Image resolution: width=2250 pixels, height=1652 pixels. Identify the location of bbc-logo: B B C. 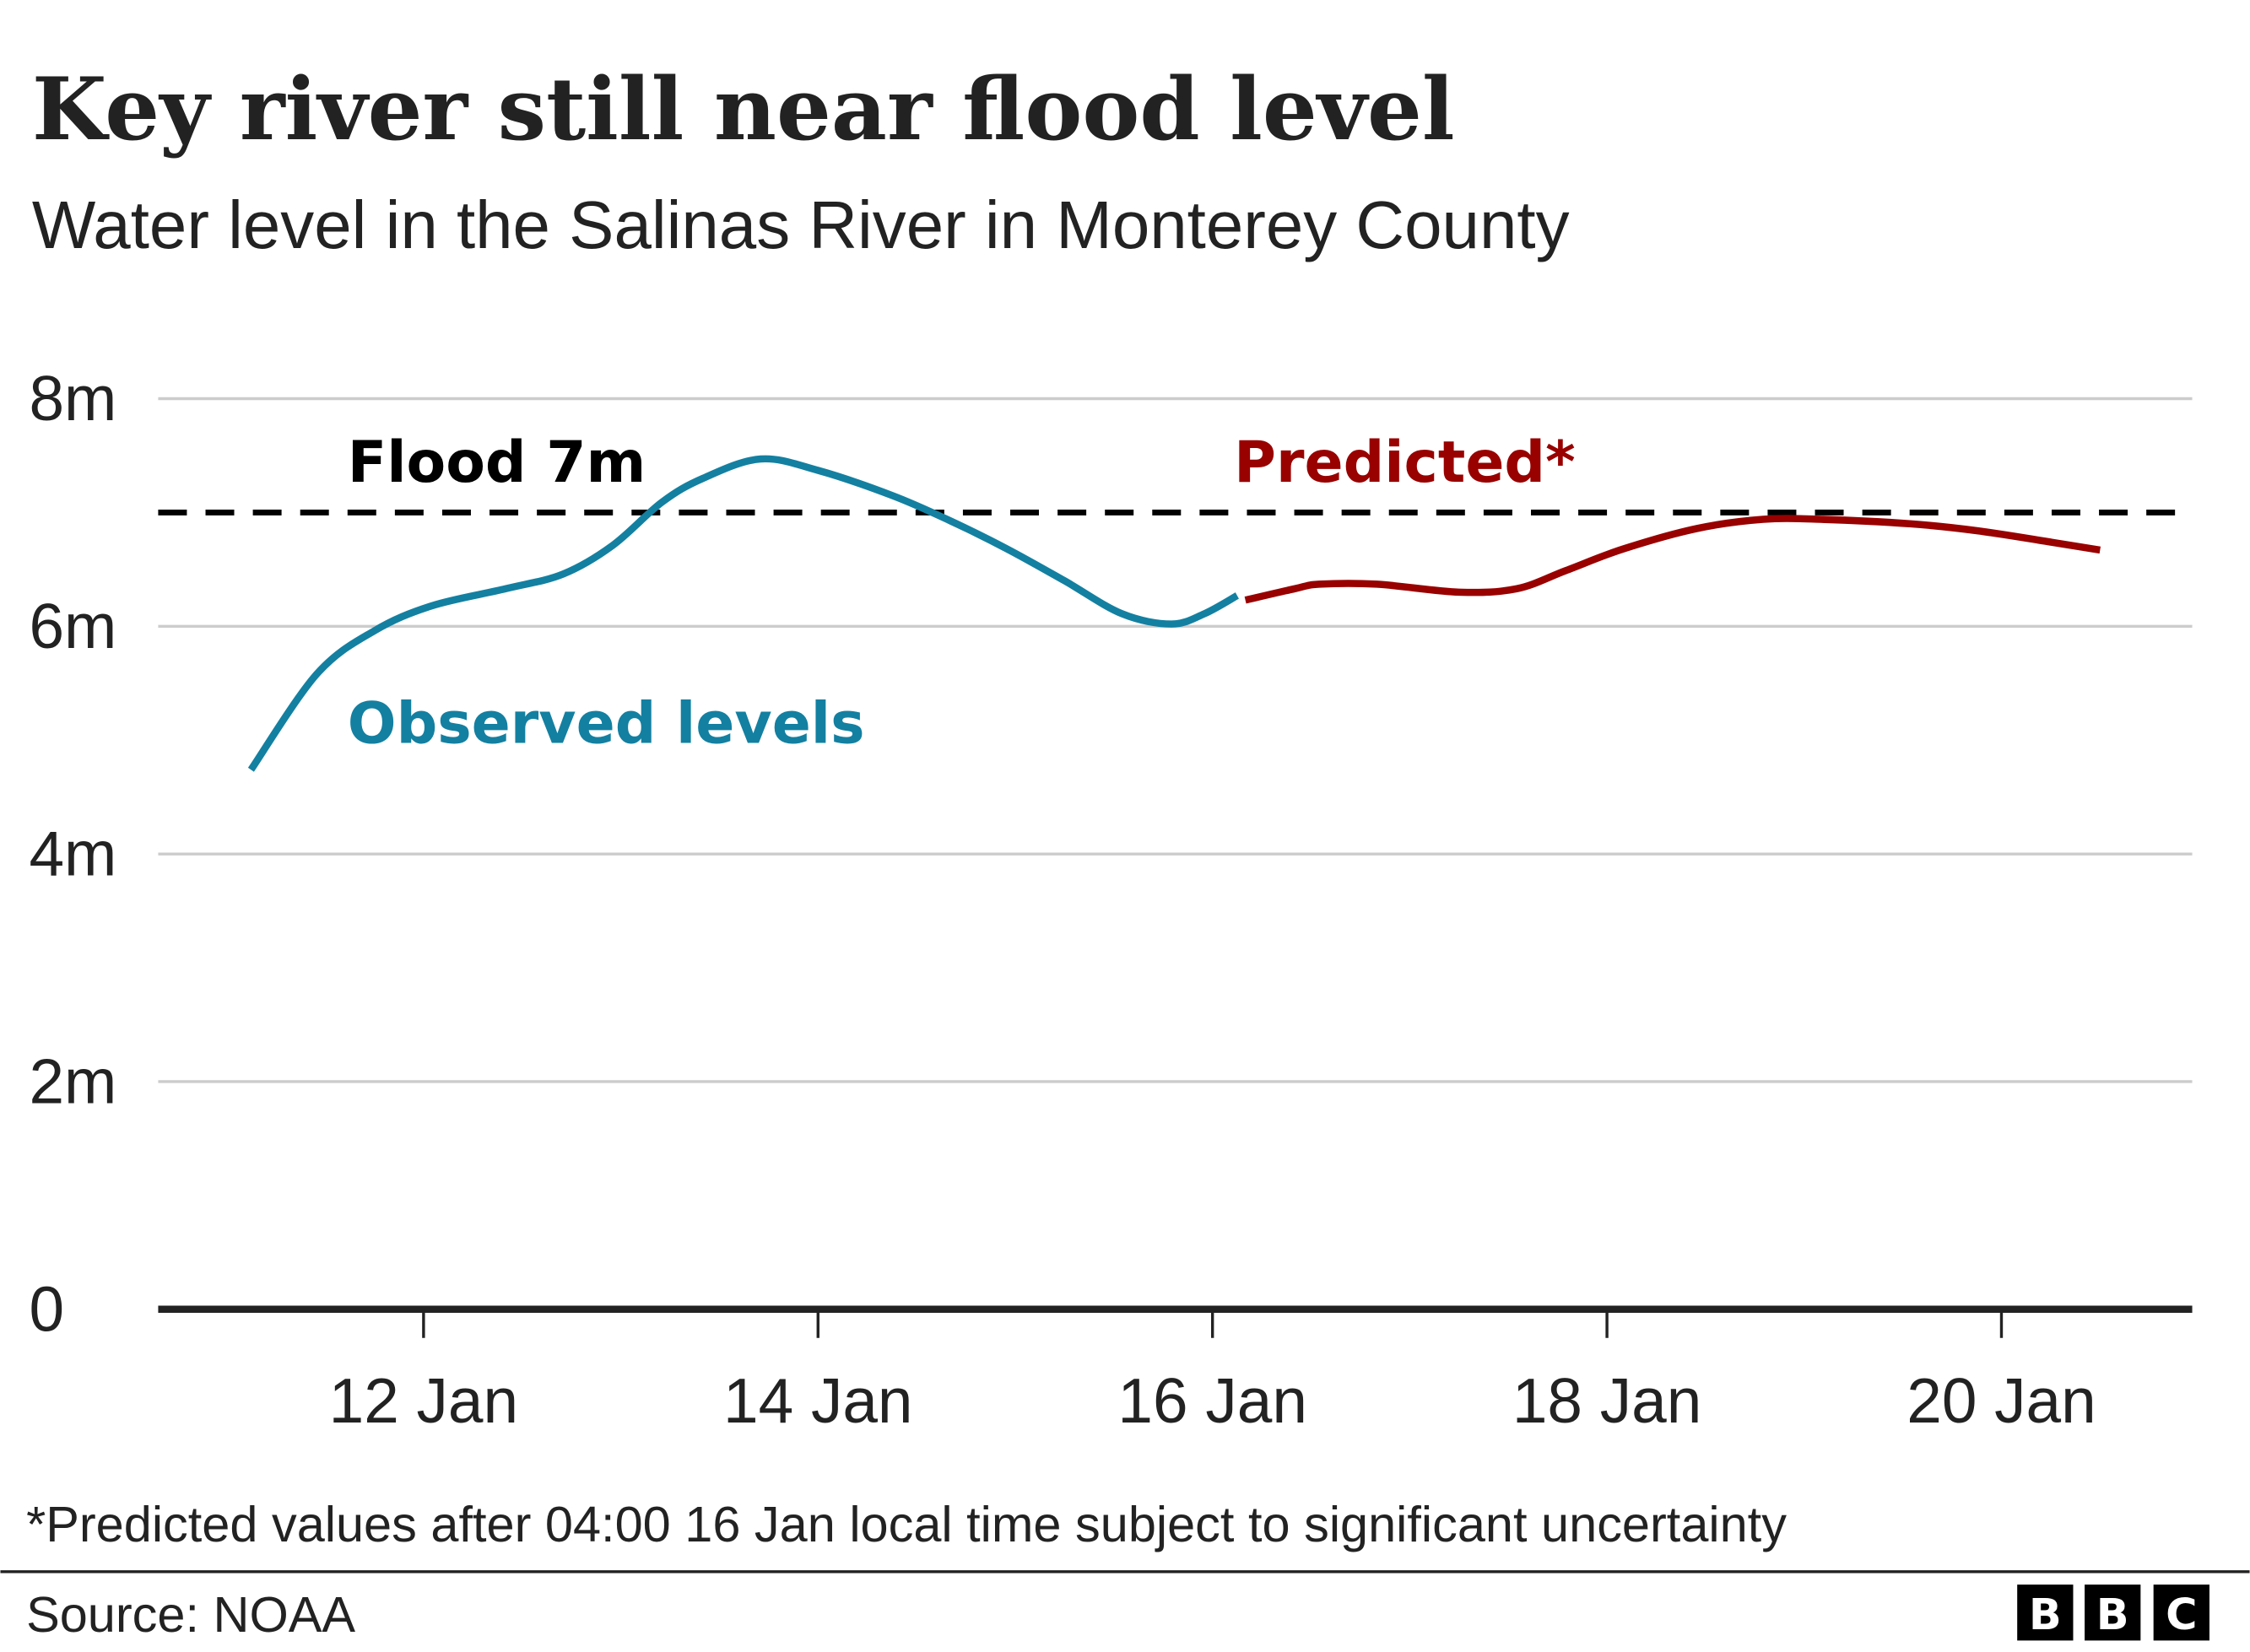
(2113, 1613).